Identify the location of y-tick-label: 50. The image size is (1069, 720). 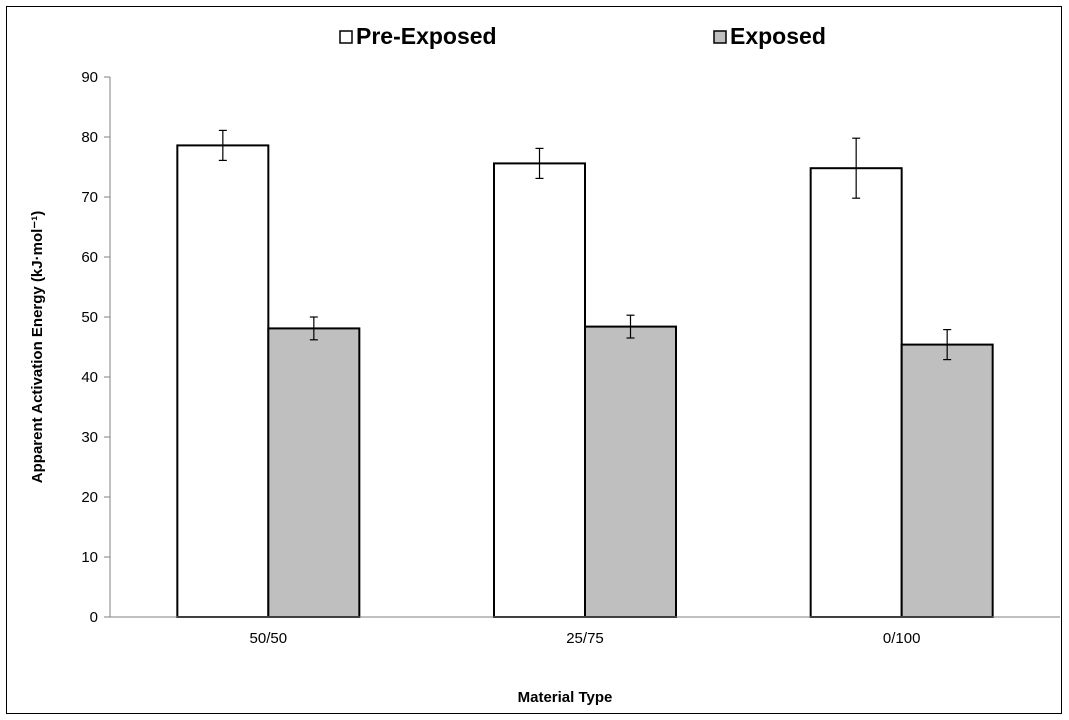
(89, 317).